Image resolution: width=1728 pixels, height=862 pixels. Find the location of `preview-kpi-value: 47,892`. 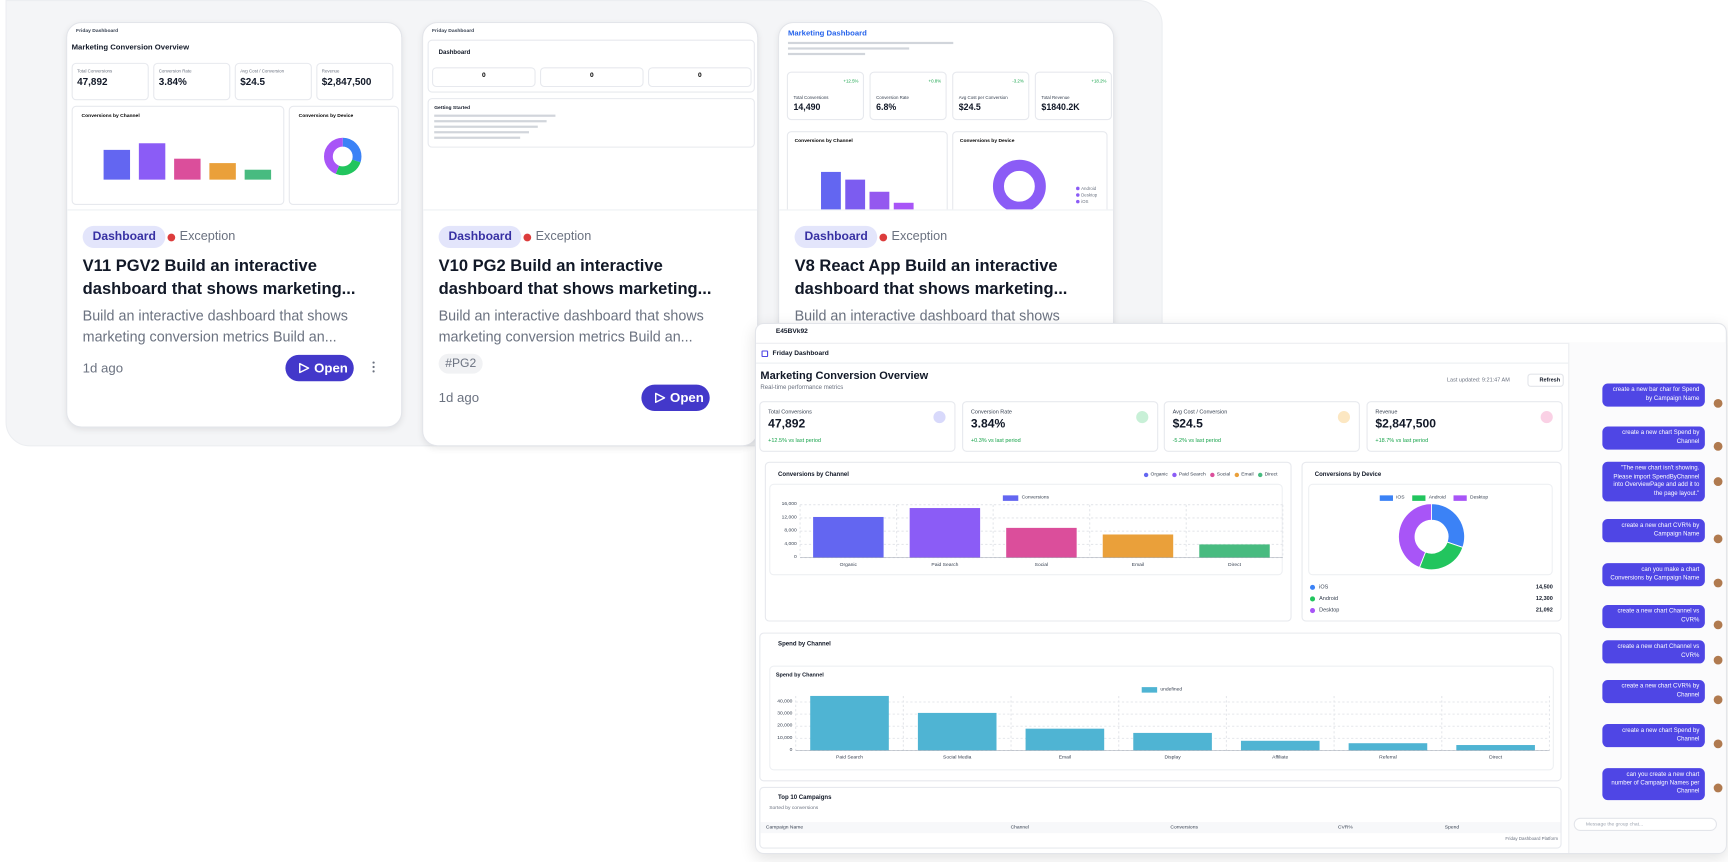

preview-kpi-value: 47,892 is located at coordinates (92, 82).